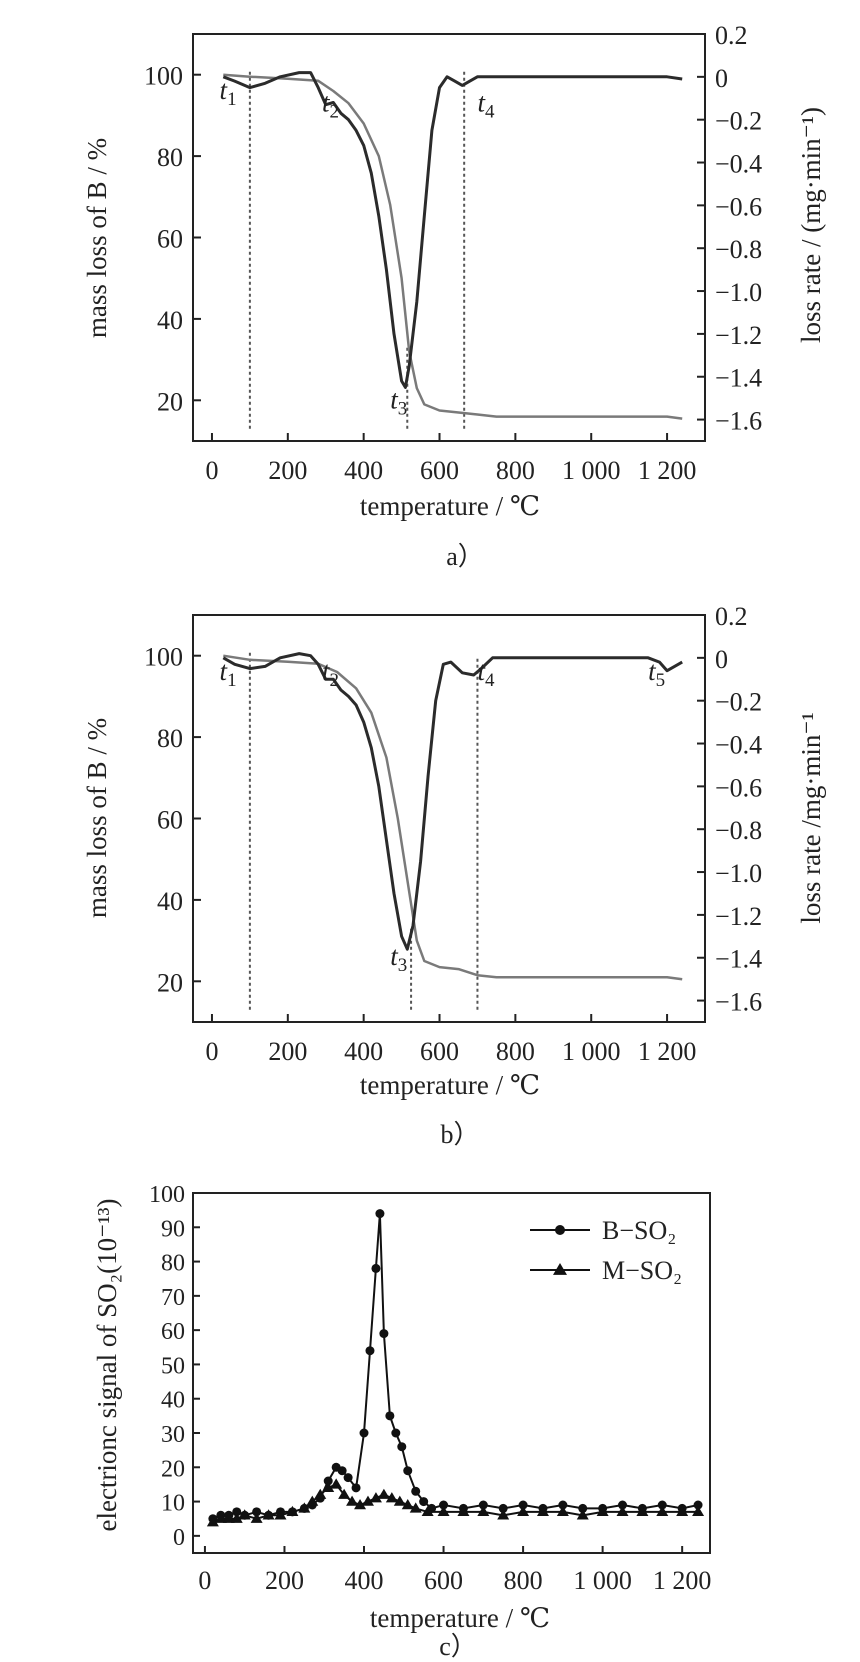 The width and height of the screenshot is (860, 1662). I want to click on panel-b-y-axis-label: mass loss of B / %, so click(97, 818).